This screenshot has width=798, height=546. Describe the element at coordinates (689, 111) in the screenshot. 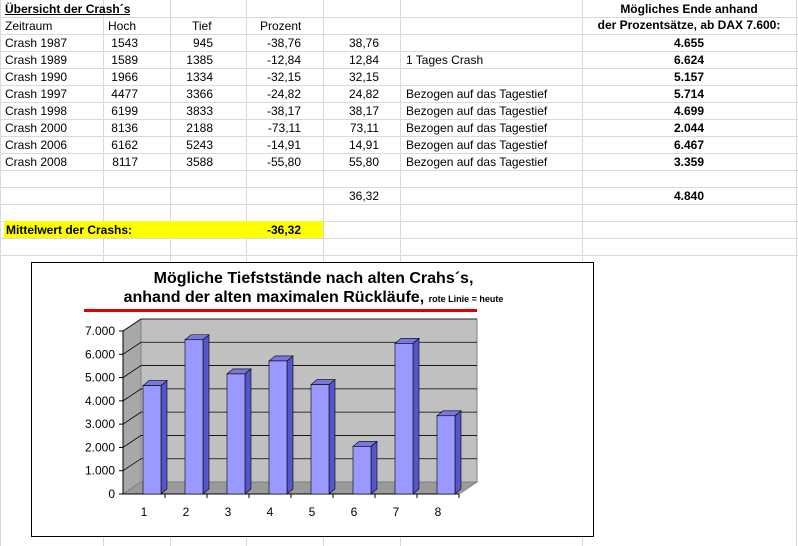

I see `row-ende-cell: 4.699` at that location.